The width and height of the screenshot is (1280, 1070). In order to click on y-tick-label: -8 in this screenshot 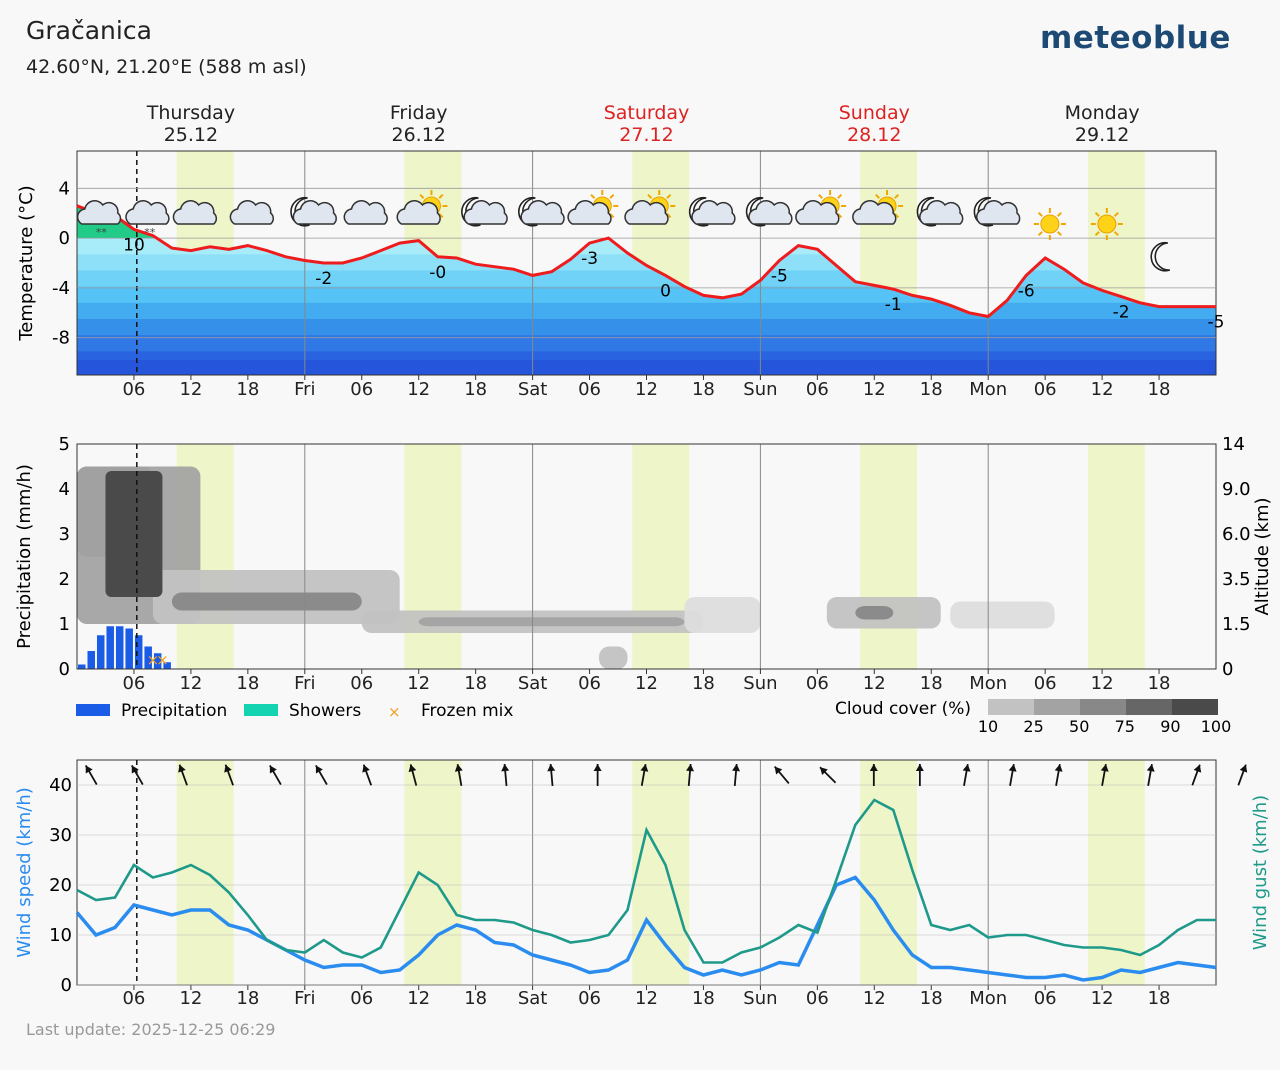, I will do `click(61, 338)`.